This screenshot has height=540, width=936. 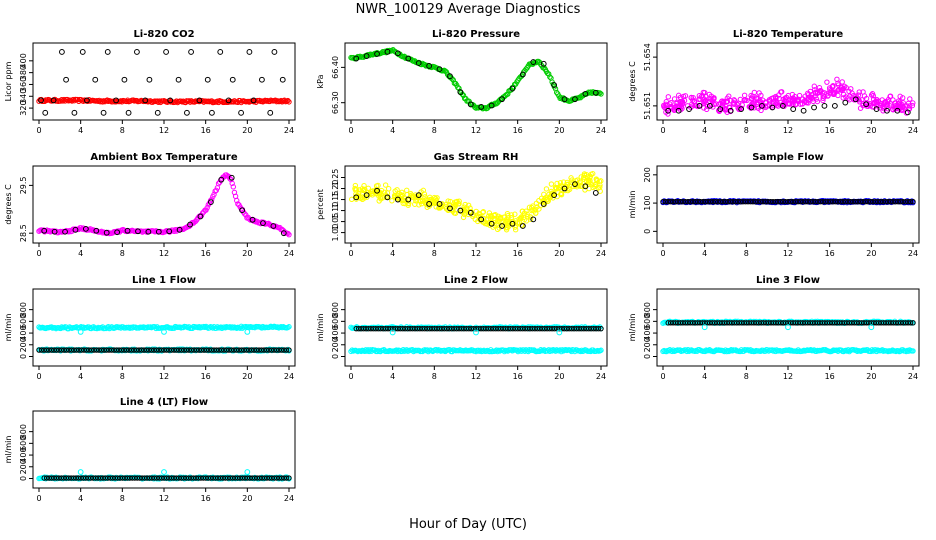 I want to click on y-axis-label: percent, so click(x=320, y=204).